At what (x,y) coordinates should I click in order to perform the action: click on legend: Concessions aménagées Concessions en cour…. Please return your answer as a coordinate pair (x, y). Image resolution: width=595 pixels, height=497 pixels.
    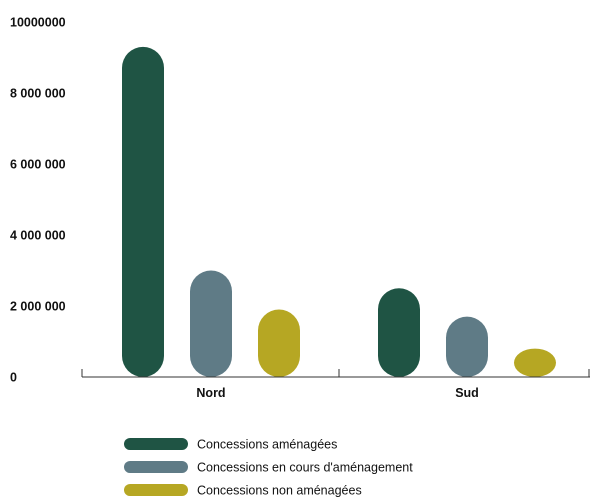
    Looking at the image, I should click on (268, 467).